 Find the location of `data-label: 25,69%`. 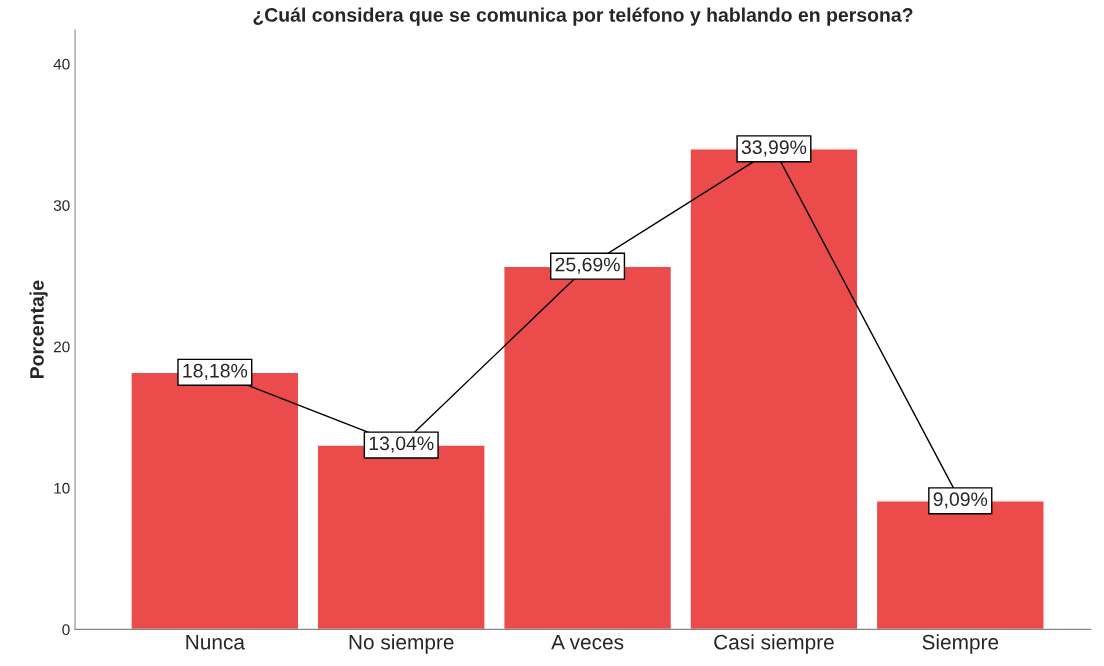

data-label: 25,69% is located at coordinates (587, 265).